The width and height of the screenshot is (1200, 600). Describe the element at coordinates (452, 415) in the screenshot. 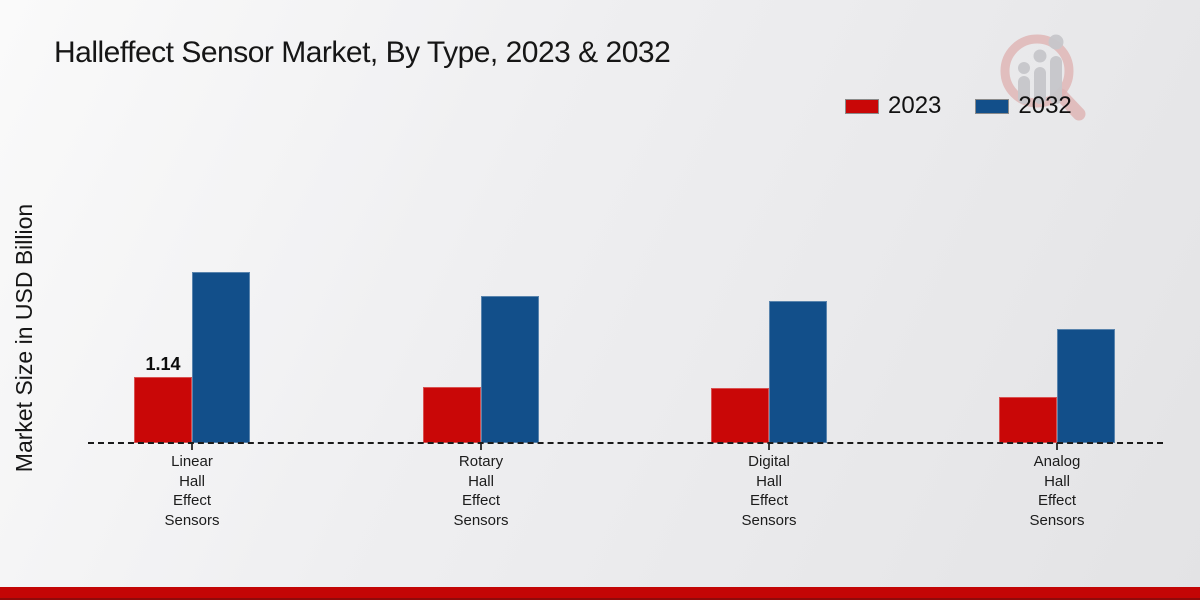

I see `bar-2023-rotary-hall-effect-sensors` at that location.